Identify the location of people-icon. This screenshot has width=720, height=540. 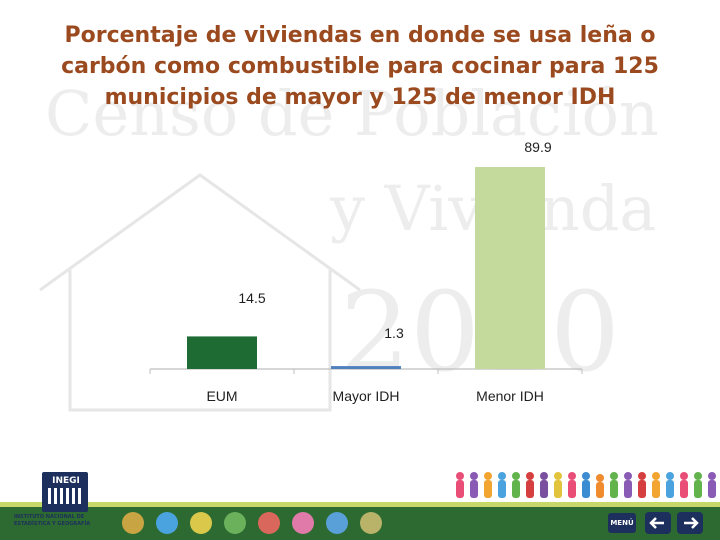
(133, 523).